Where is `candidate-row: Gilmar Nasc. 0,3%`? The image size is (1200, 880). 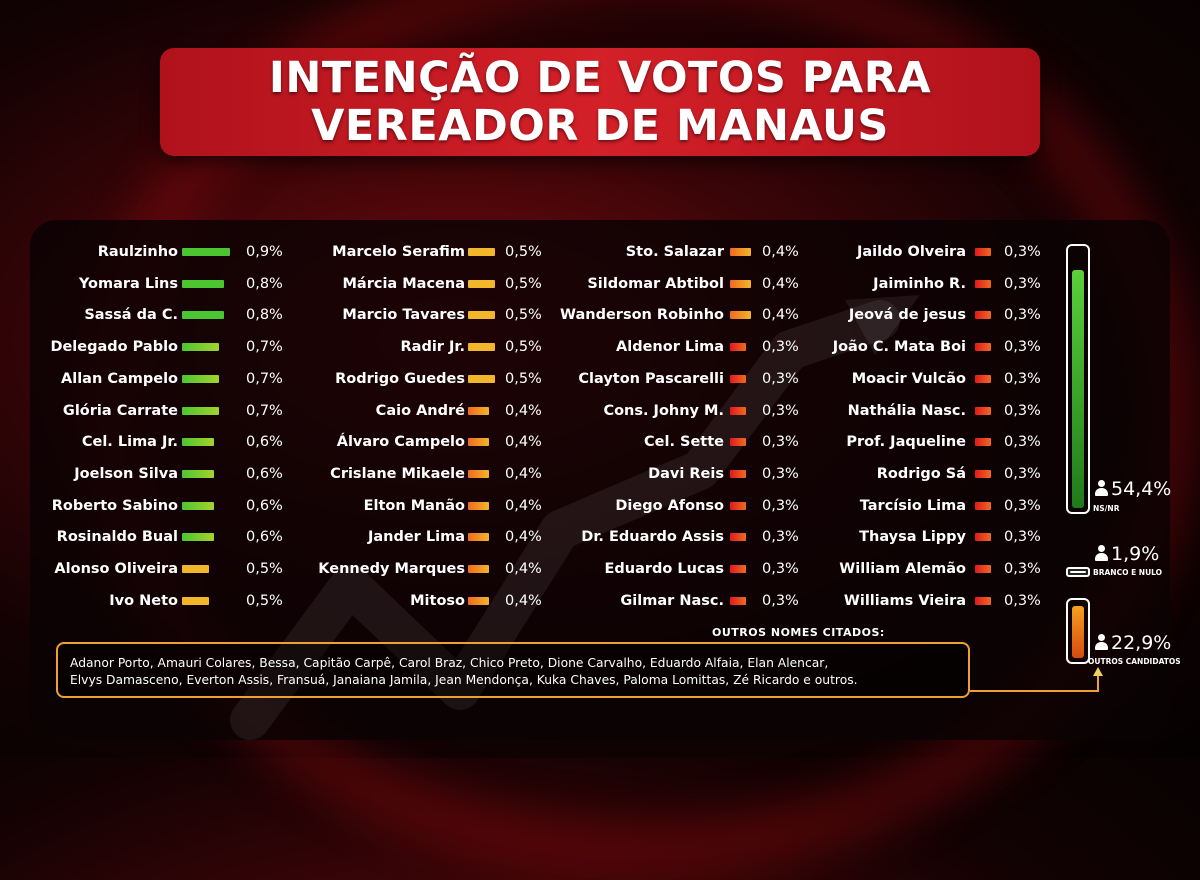
candidate-row: Gilmar Nasc. 0,3% is located at coordinates (600, 601).